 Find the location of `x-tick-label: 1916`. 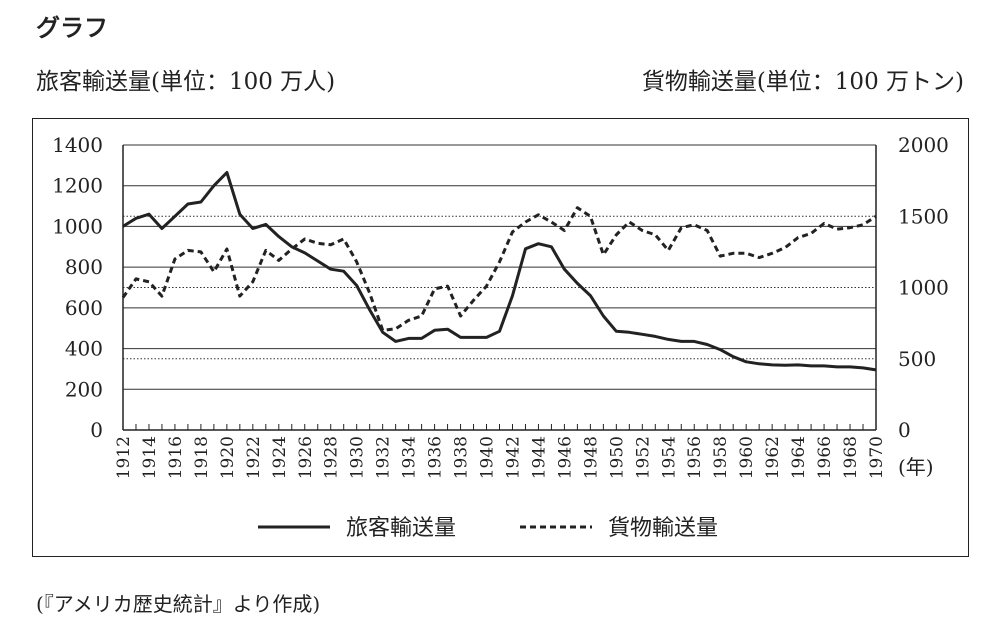

x-tick-label: 1916 is located at coordinates (176, 457).